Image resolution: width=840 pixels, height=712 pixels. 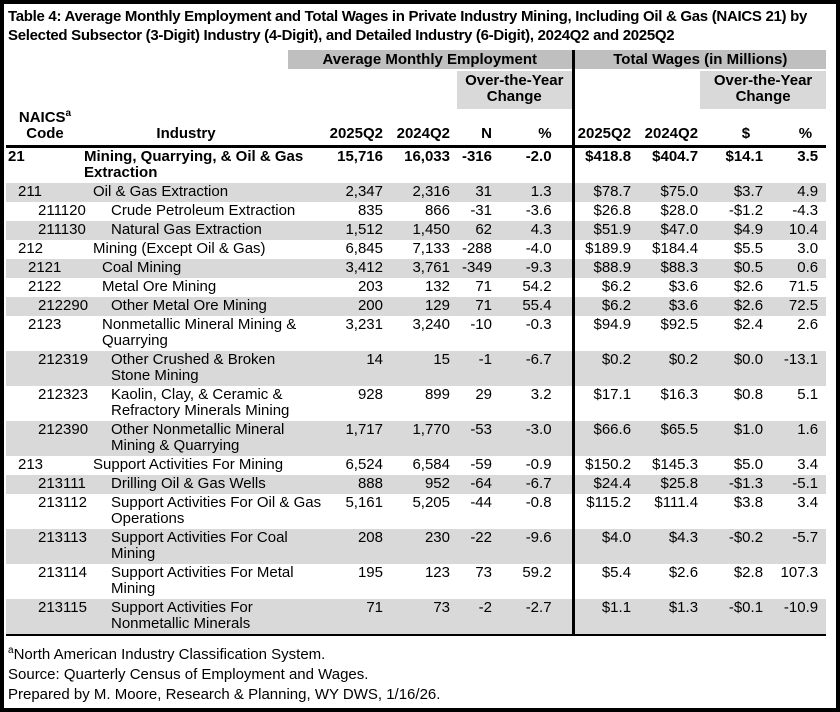 What do you see at coordinates (479, 128) in the screenshot?
I see `emp-n-column-header: N` at bounding box center [479, 128].